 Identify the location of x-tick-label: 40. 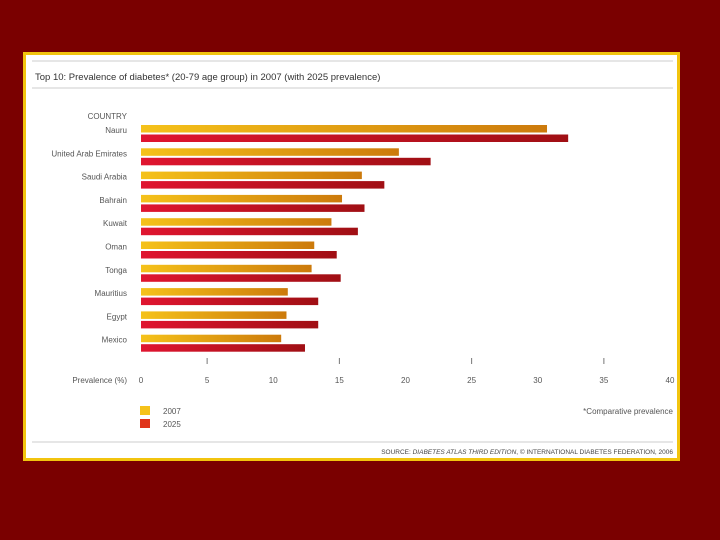
(670, 380).